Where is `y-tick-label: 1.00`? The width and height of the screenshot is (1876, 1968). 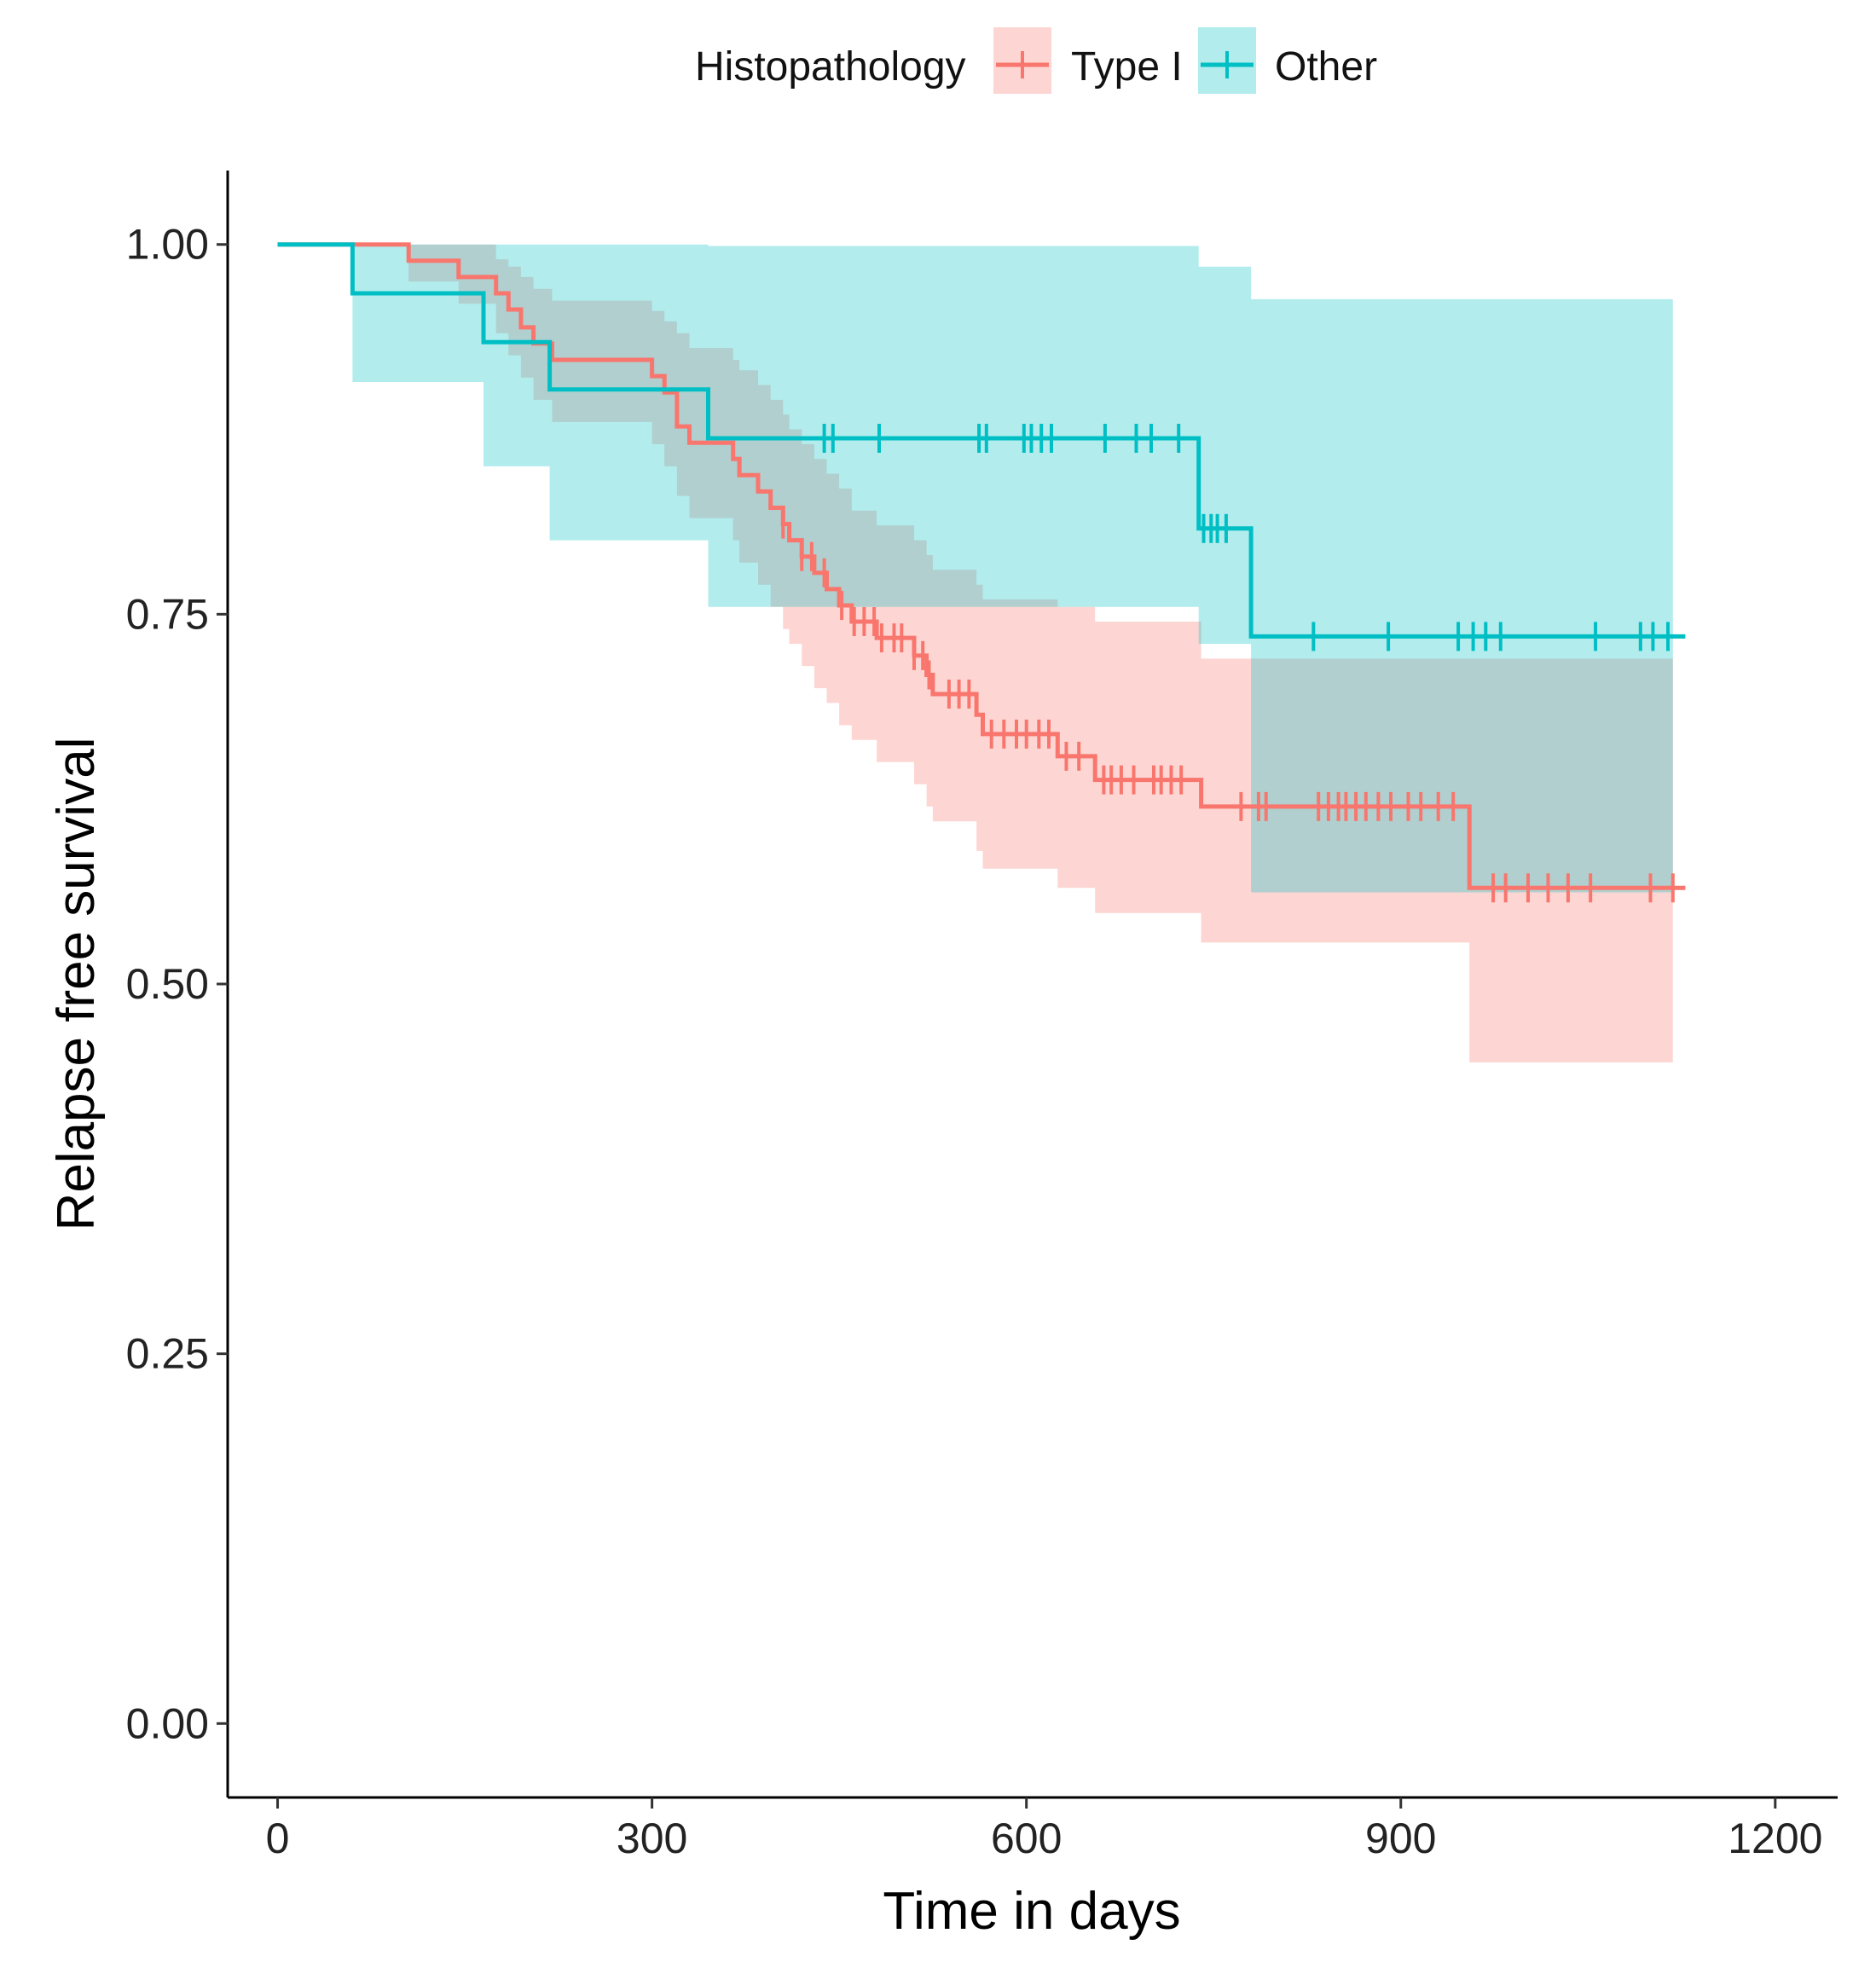
y-tick-label: 1.00 is located at coordinates (168, 245).